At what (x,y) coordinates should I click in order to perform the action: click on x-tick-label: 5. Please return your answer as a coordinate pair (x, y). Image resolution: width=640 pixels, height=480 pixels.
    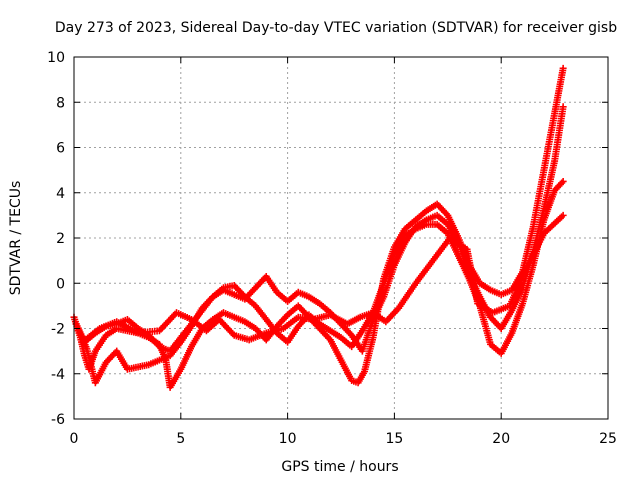
    Looking at the image, I should click on (180, 439).